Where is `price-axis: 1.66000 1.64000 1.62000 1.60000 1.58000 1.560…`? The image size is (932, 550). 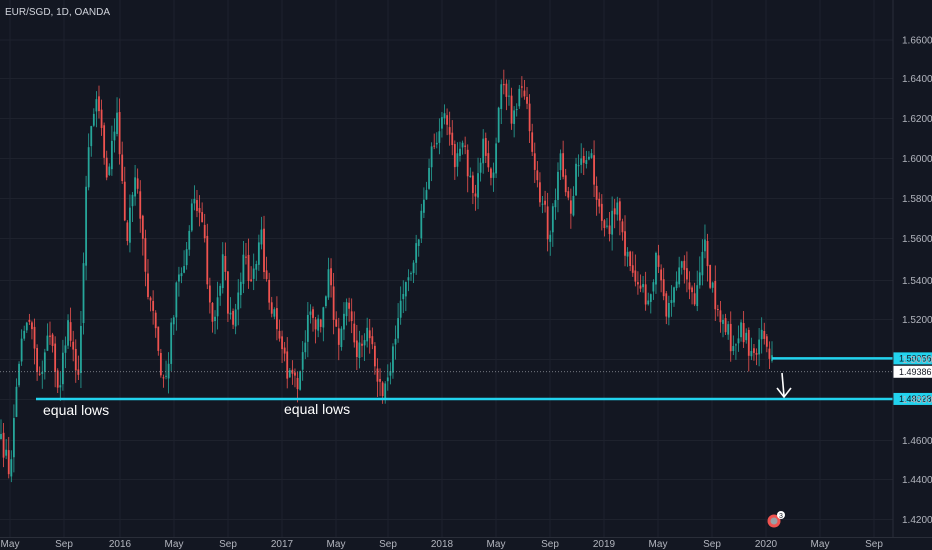 price-axis: 1.66000 1.64000 1.62000 1.60000 1.58000 1.560… is located at coordinates (917, 281).